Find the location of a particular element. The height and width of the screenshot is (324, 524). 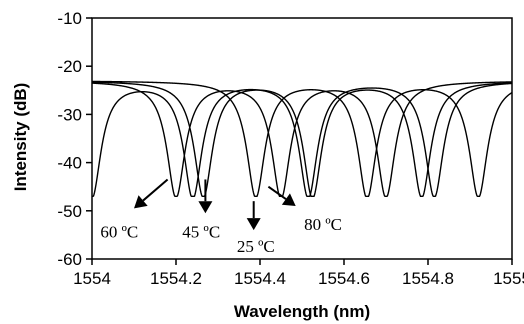

x-tick-label: 1554.6 is located at coordinates (344, 278).